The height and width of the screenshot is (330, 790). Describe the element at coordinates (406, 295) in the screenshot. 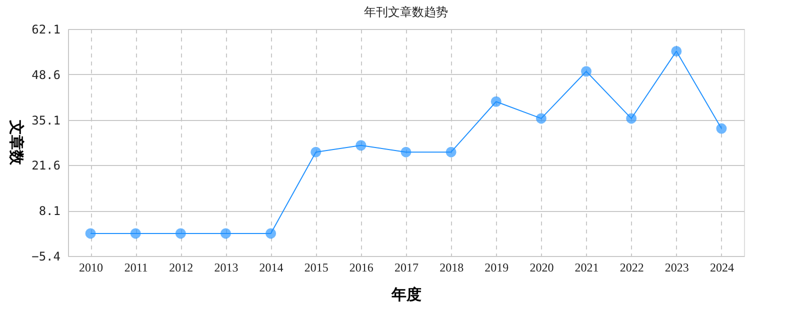

I see `x-axis-title: 年度` at that location.